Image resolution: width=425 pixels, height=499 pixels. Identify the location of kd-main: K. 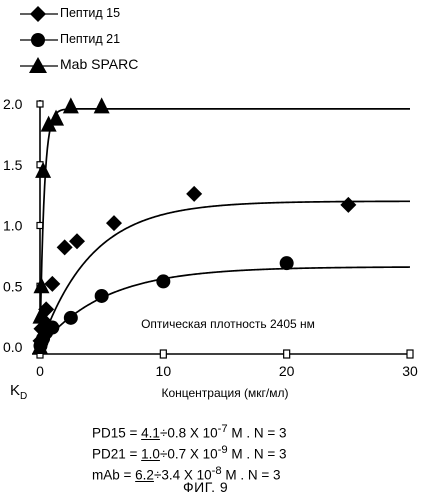
(15, 390).